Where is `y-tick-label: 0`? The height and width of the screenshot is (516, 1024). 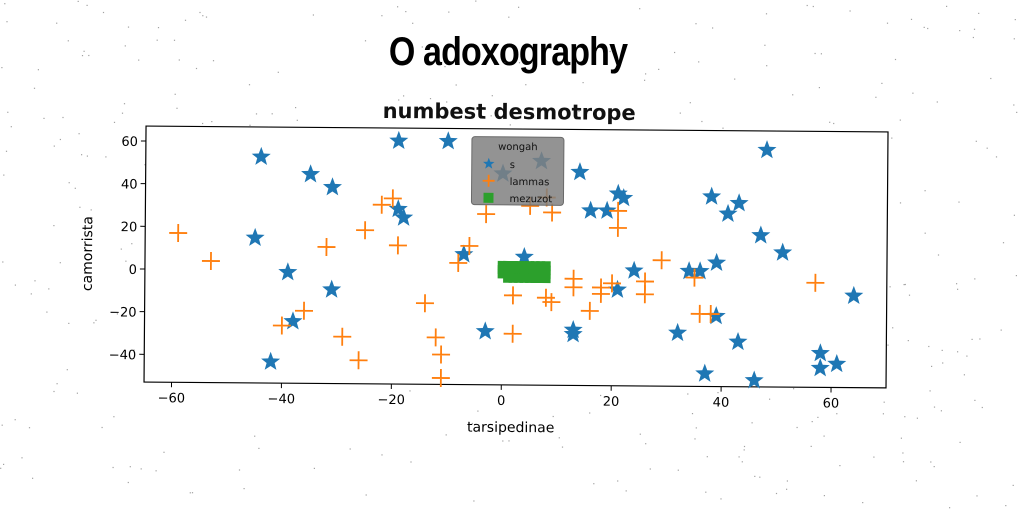
y-tick-label: 0 is located at coordinates (133, 270).